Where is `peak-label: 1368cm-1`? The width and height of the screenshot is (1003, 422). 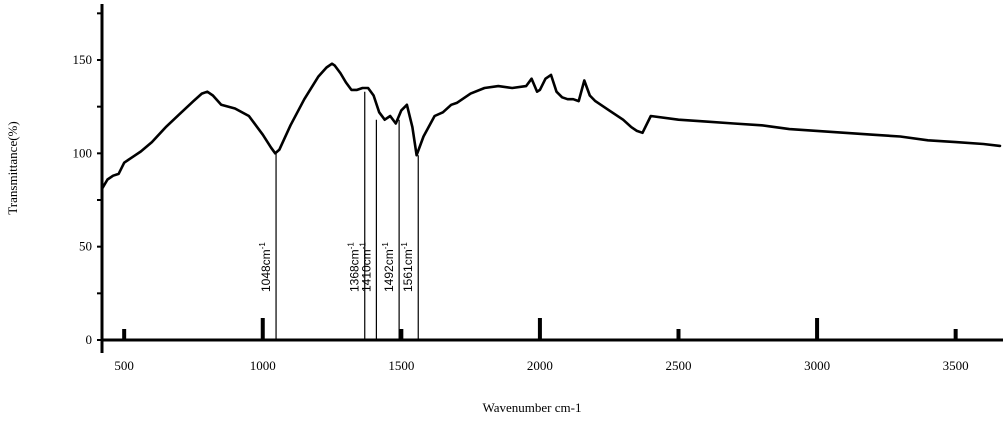
peak-label: 1368cm-1 is located at coordinates (354, 267).